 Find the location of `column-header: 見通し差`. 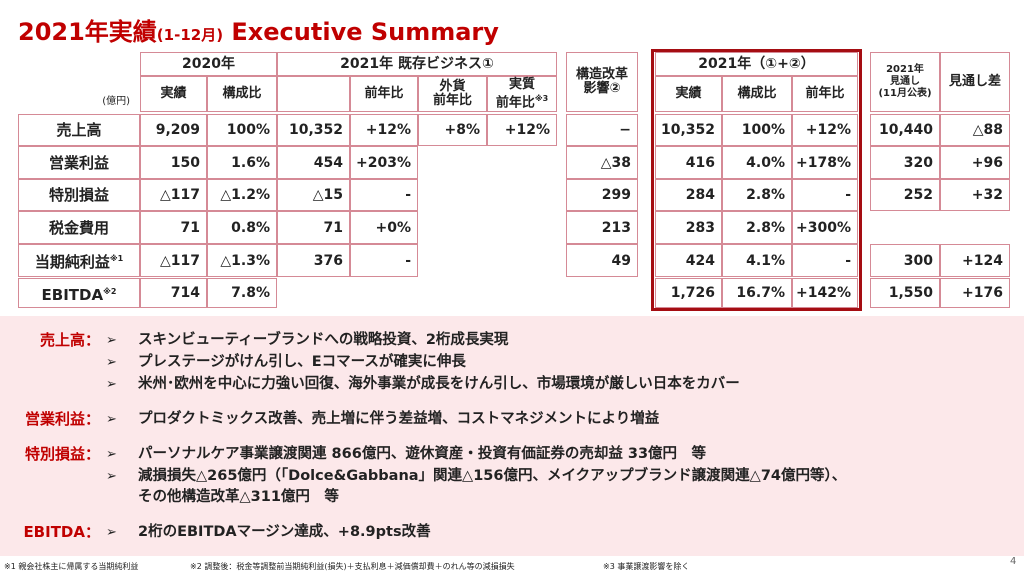

column-header: 見通し差 is located at coordinates (975, 82).